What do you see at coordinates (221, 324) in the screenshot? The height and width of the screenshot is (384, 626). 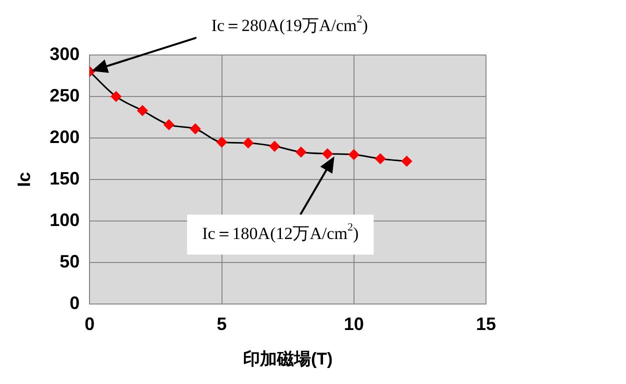 I see `x-tick-label: 5` at bounding box center [221, 324].